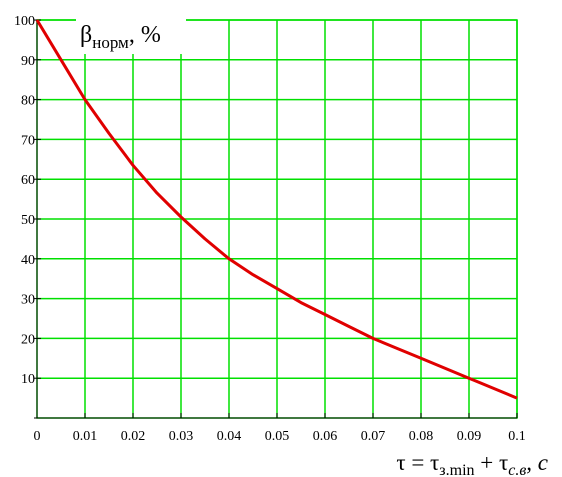  Describe the element at coordinates (37, 436) in the screenshot. I see `x-tick-label: 0` at that location.